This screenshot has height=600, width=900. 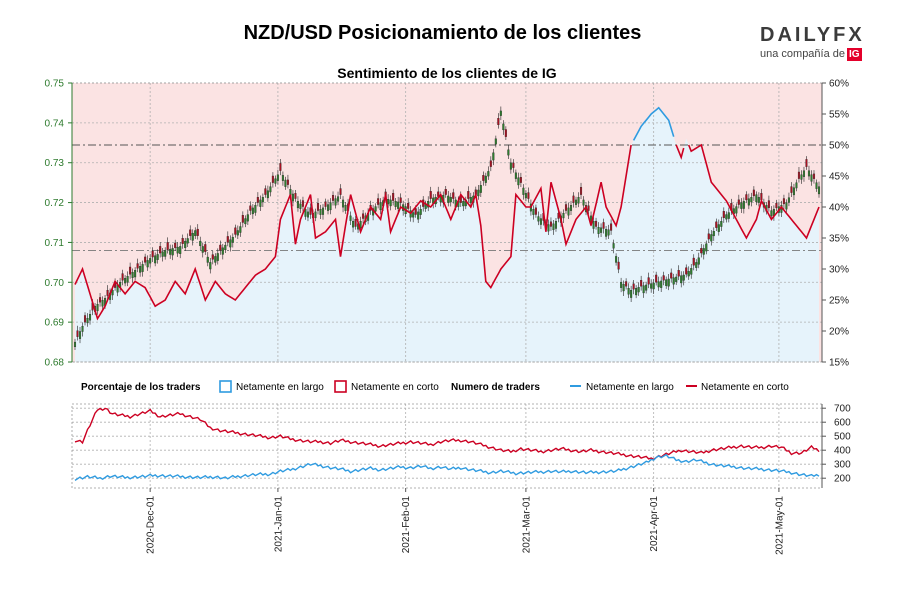 What do you see at coordinates (442, 33) in the screenshot?
I see `chart-title: NZD/USD Posicionamiento de los clientes` at bounding box center [442, 33].